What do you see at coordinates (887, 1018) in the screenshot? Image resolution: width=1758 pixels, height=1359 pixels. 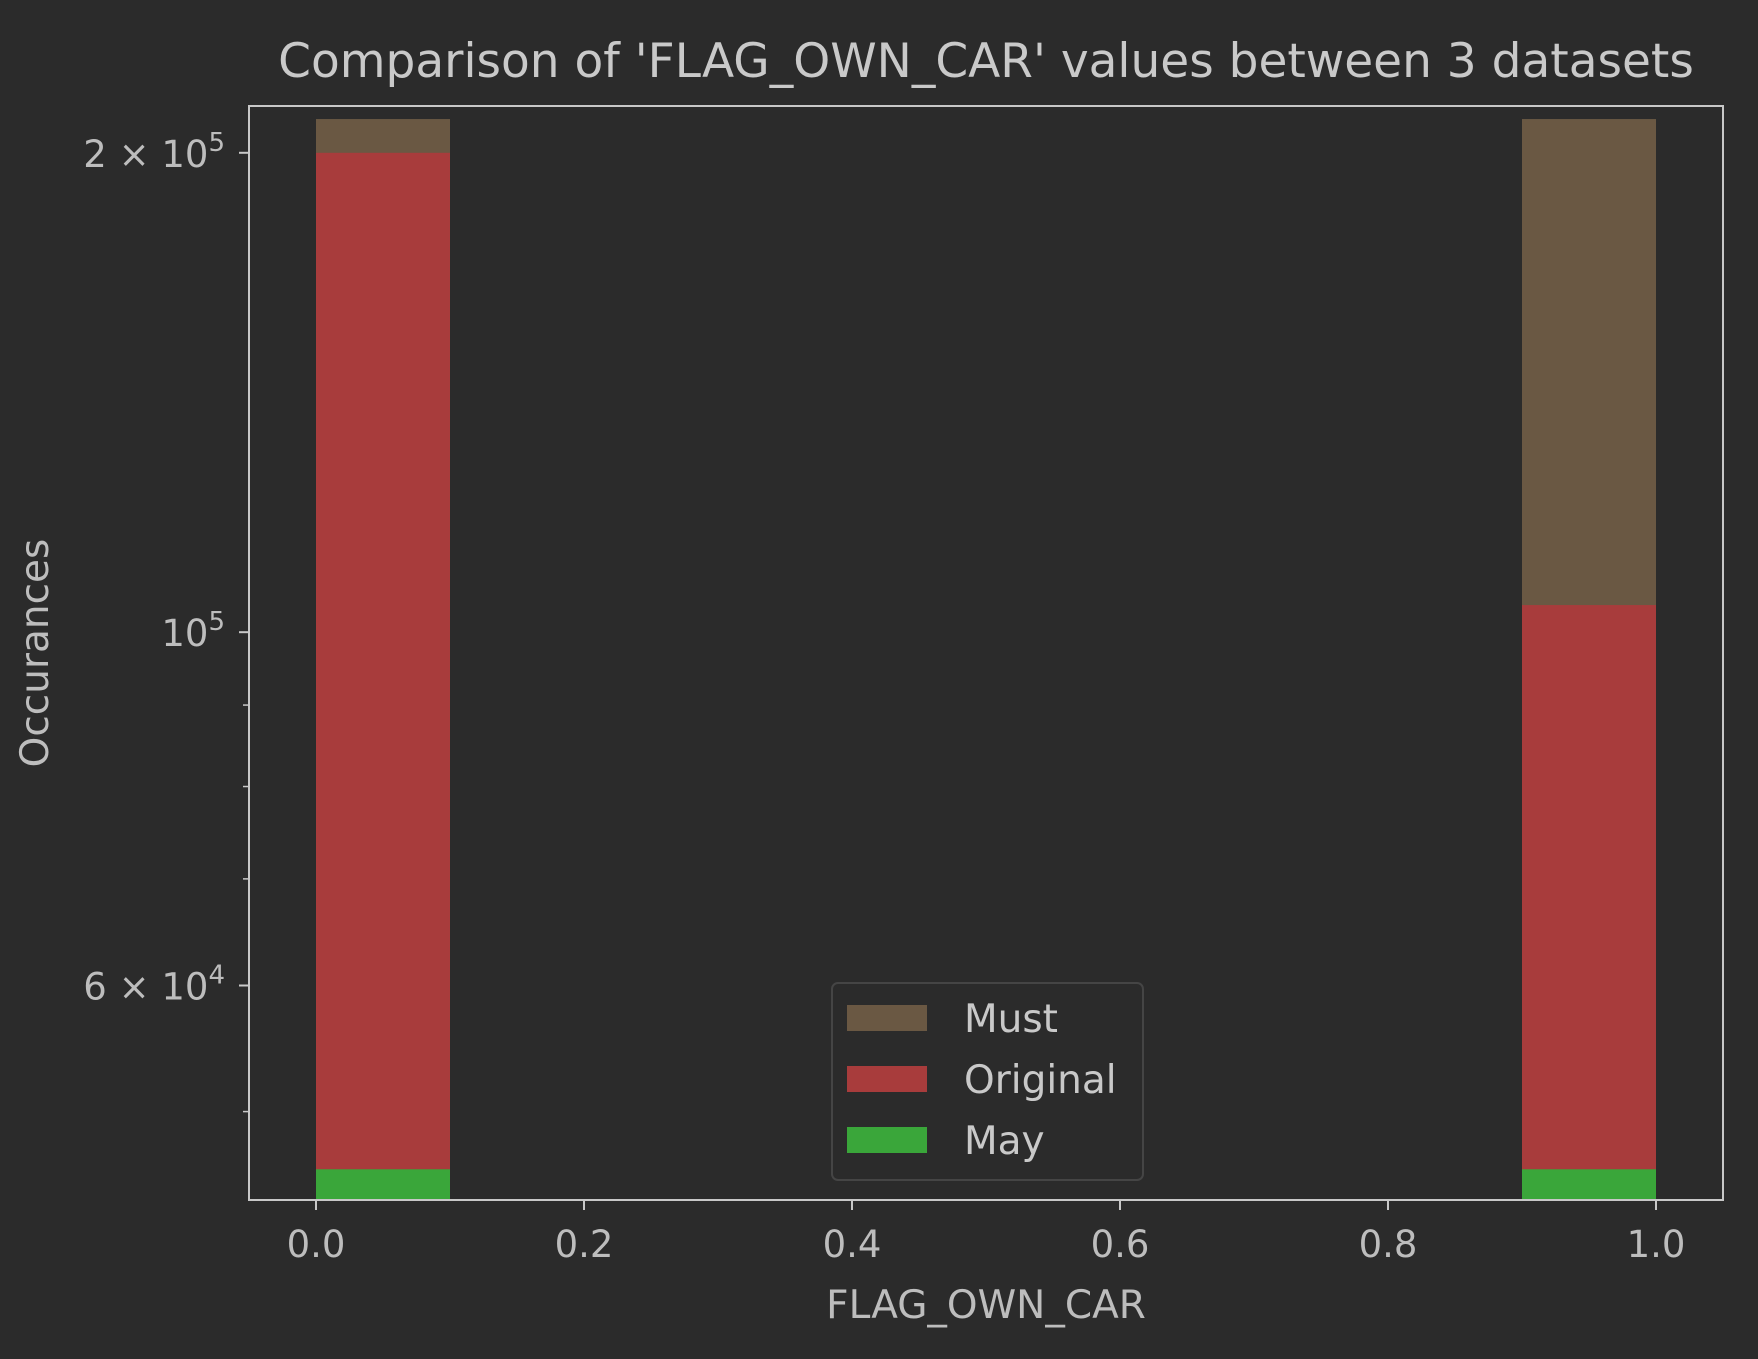 I see `legend-swatch-must` at bounding box center [887, 1018].